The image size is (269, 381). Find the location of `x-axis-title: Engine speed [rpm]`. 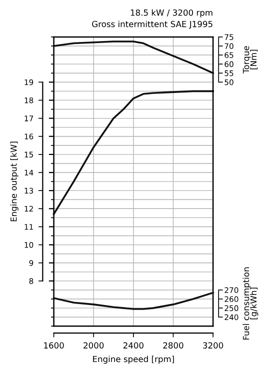

x-axis-title: Engine speed [rpm] is located at coordinates (133, 360).